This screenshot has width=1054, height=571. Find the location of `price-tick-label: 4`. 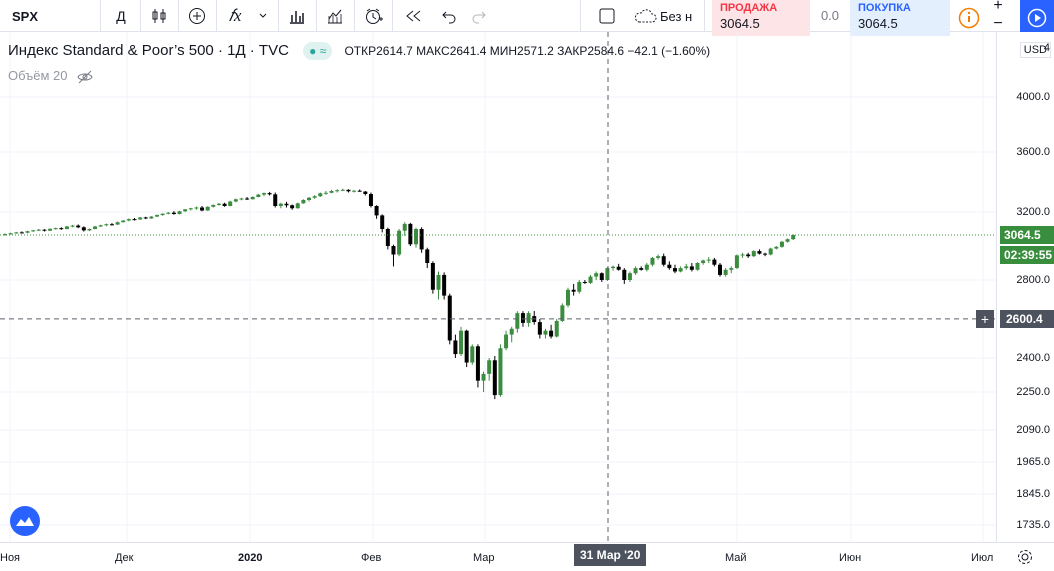

price-tick-label: 4 is located at coordinates (1046, 48).